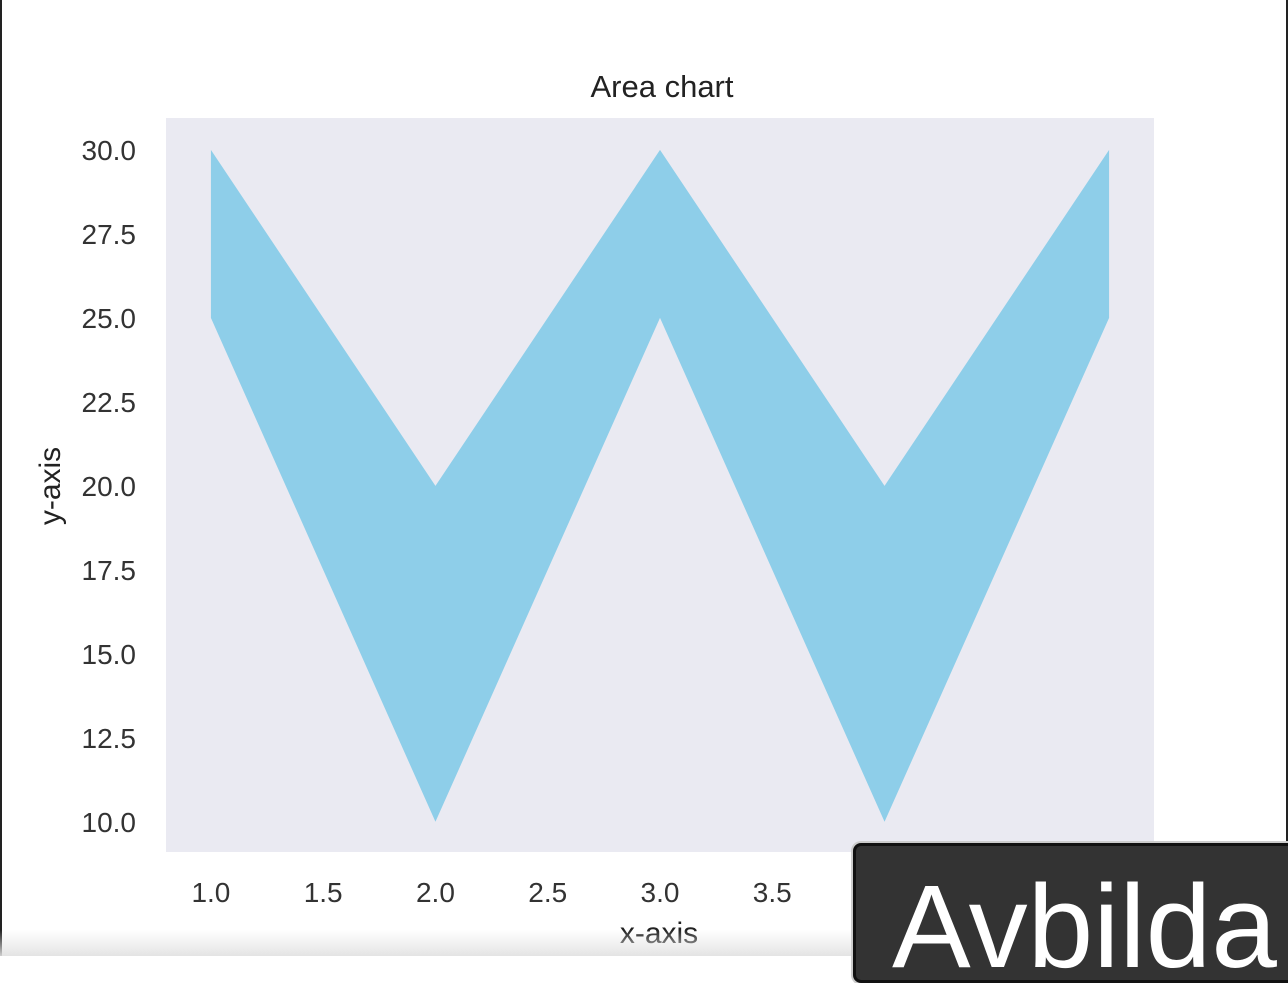  What do you see at coordinates (109, 654) in the screenshot?
I see `y-tick-label: 15.0` at bounding box center [109, 654].